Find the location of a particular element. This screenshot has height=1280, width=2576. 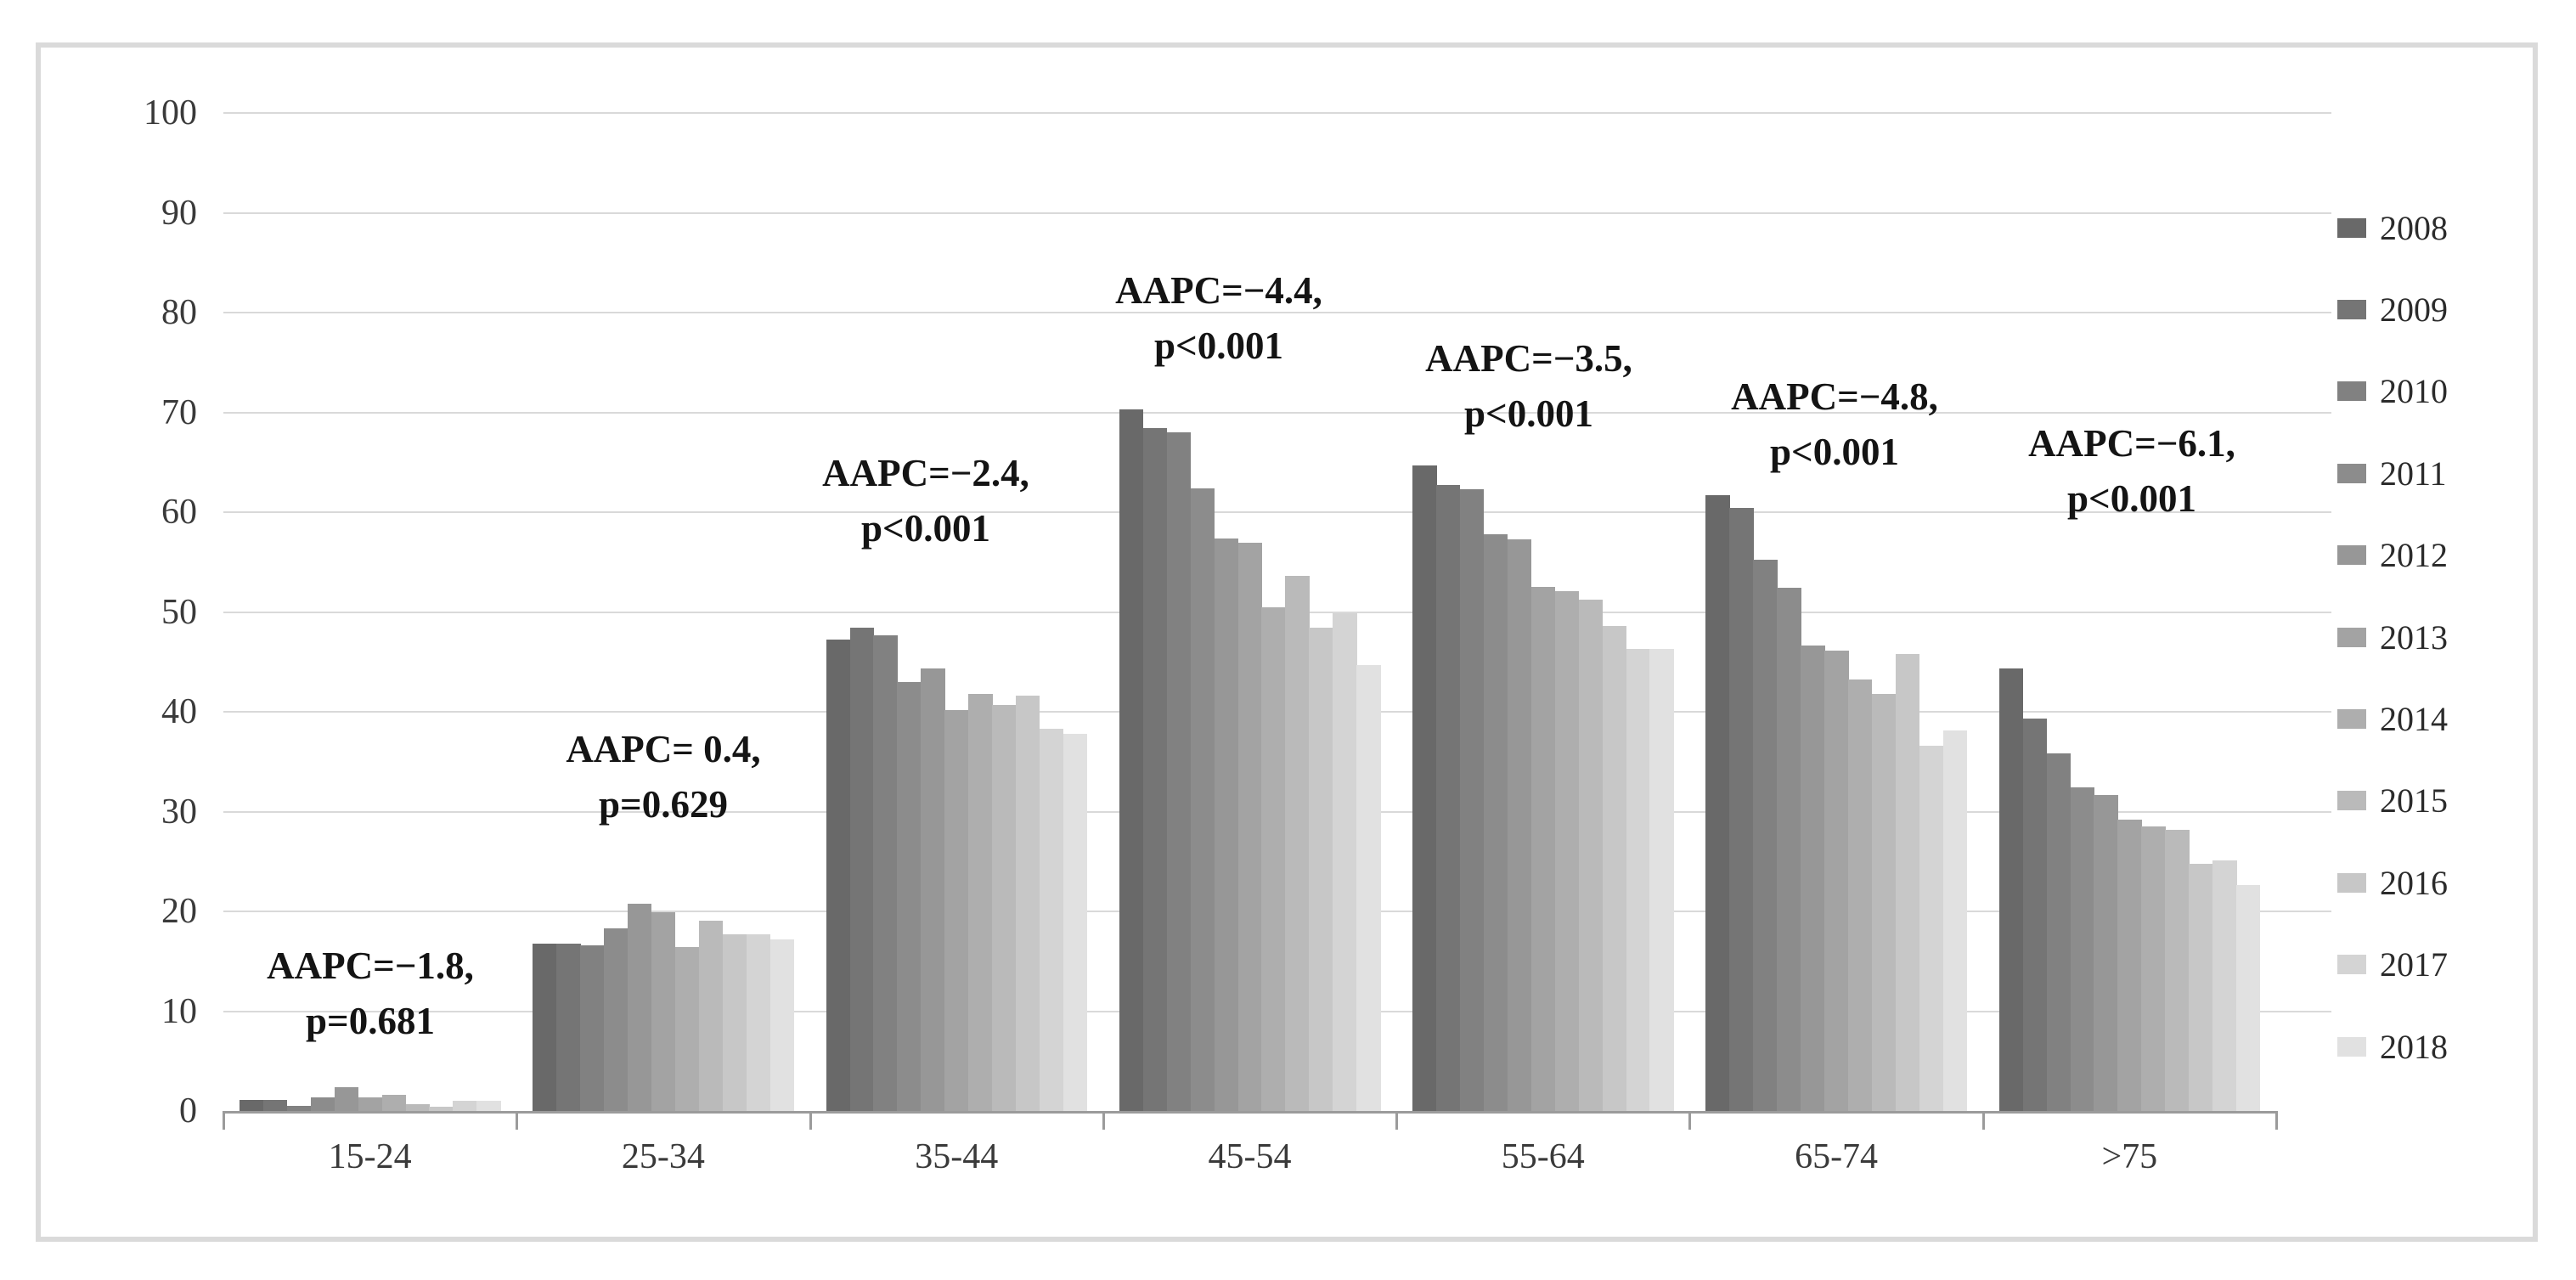

aapc-annotation: AAPC=−4.4, p<0.001 is located at coordinates (1218, 319).